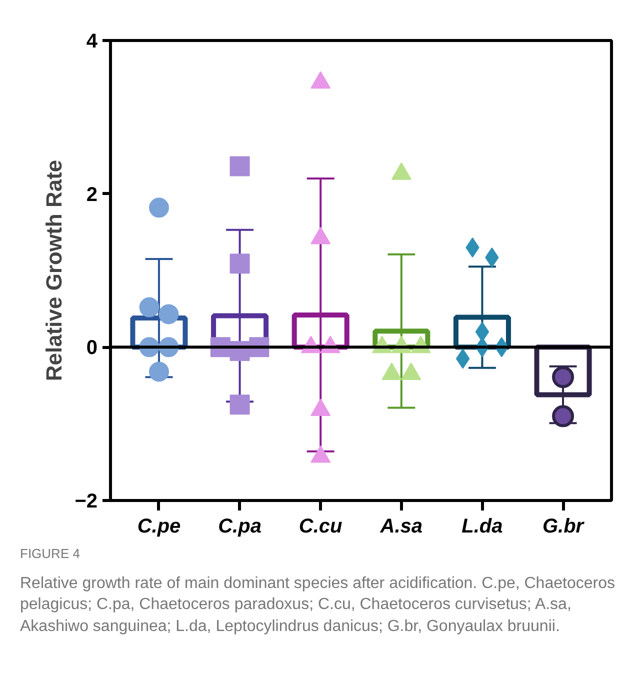 The height and width of the screenshot is (694, 641). What do you see at coordinates (92, 348) in the screenshot?
I see `y-tick-label: 0` at bounding box center [92, 348].